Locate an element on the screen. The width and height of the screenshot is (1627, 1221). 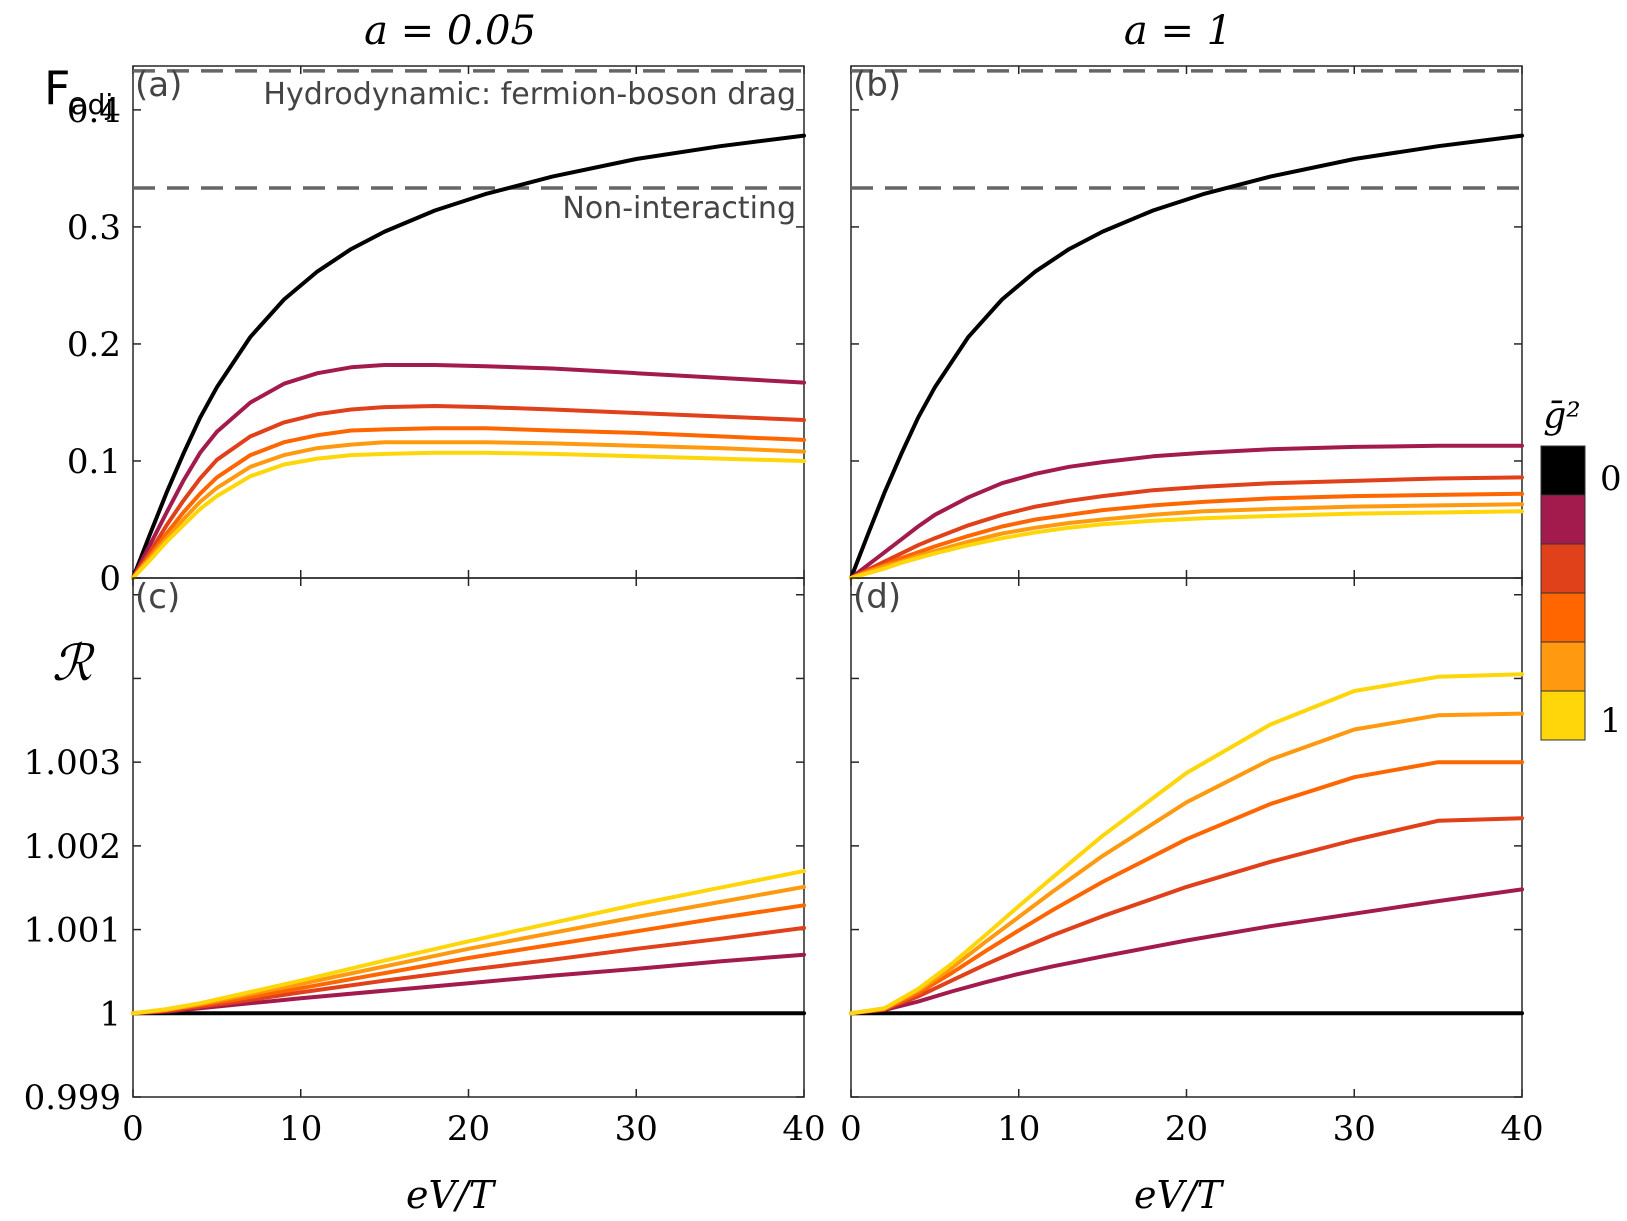
panel-a-ytick-label: 0 is located at coordinates (110, 579).